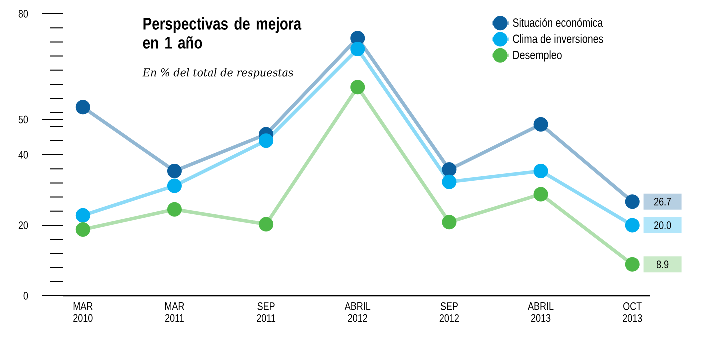  I want to click on y-tick-label: 40, so click(23, 155).